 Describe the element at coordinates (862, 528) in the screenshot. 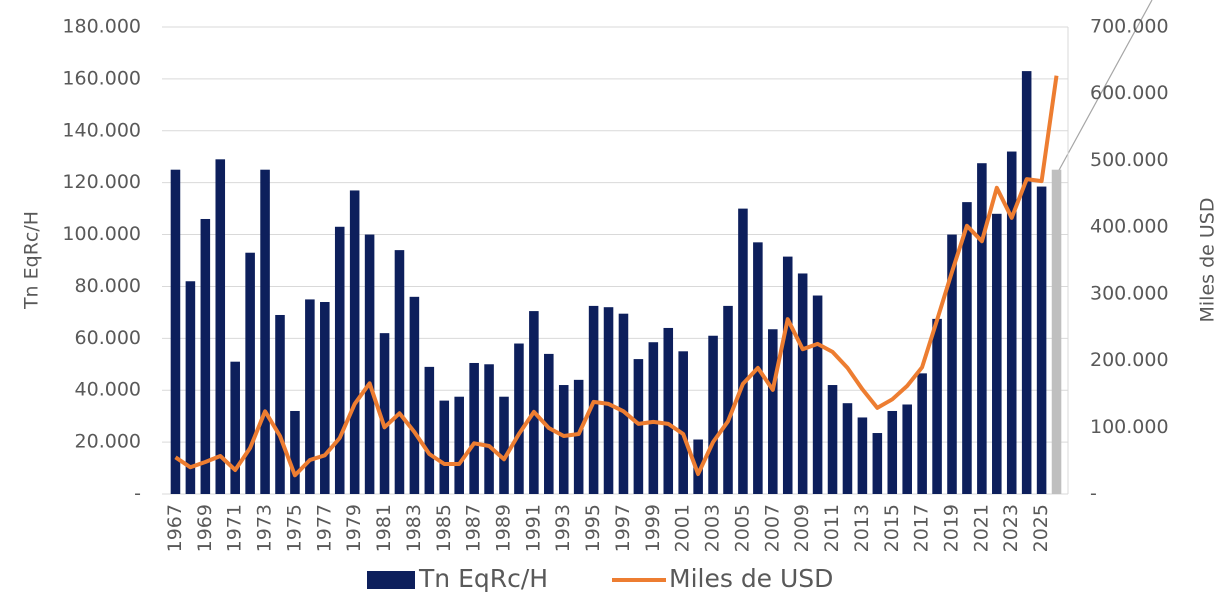

I see `x-tick-label: 2013` at that location.